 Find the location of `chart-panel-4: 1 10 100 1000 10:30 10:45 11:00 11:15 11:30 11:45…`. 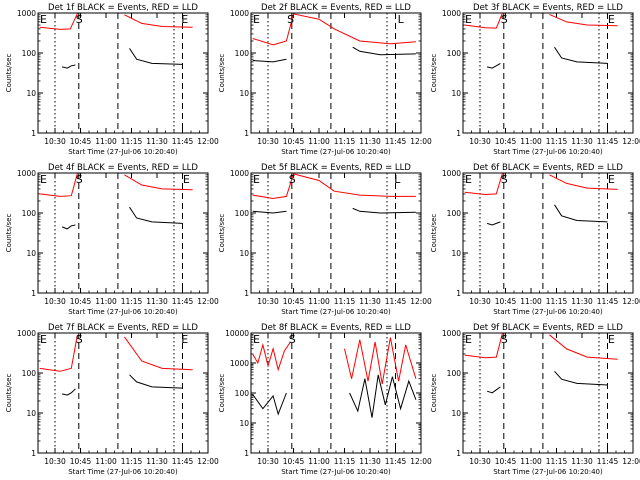

chart-panel-4: 1 10 100 1000 10:30 10:45 11:00 11:15 11:30 11:45… is located at coordinates (112, 239).